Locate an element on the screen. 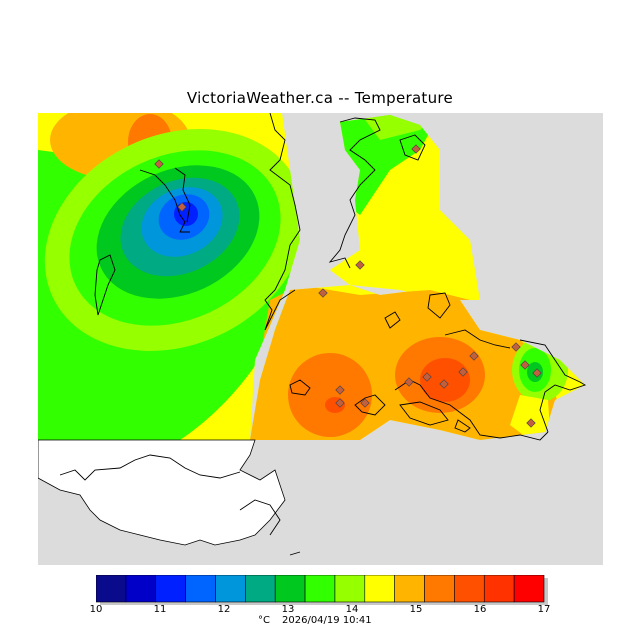 This screenshot has width=640, height=640. color-scale-tick-label: 16 is located at coordinates (480, 609).